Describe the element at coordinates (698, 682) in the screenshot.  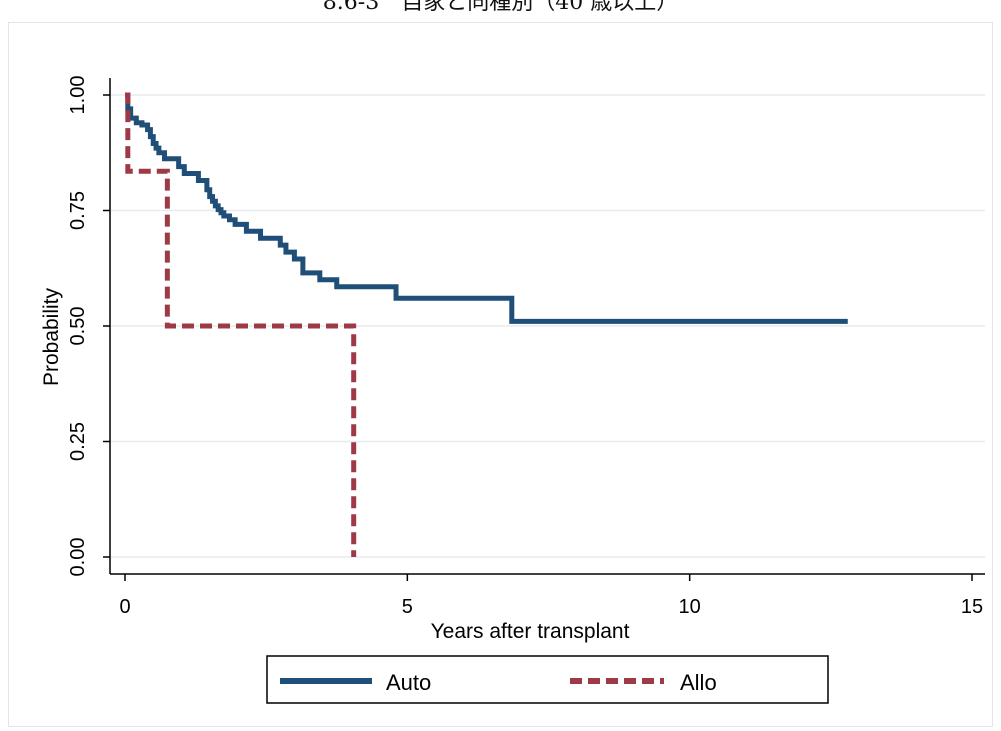
I see `legend-label-allo: Allo` at that location.